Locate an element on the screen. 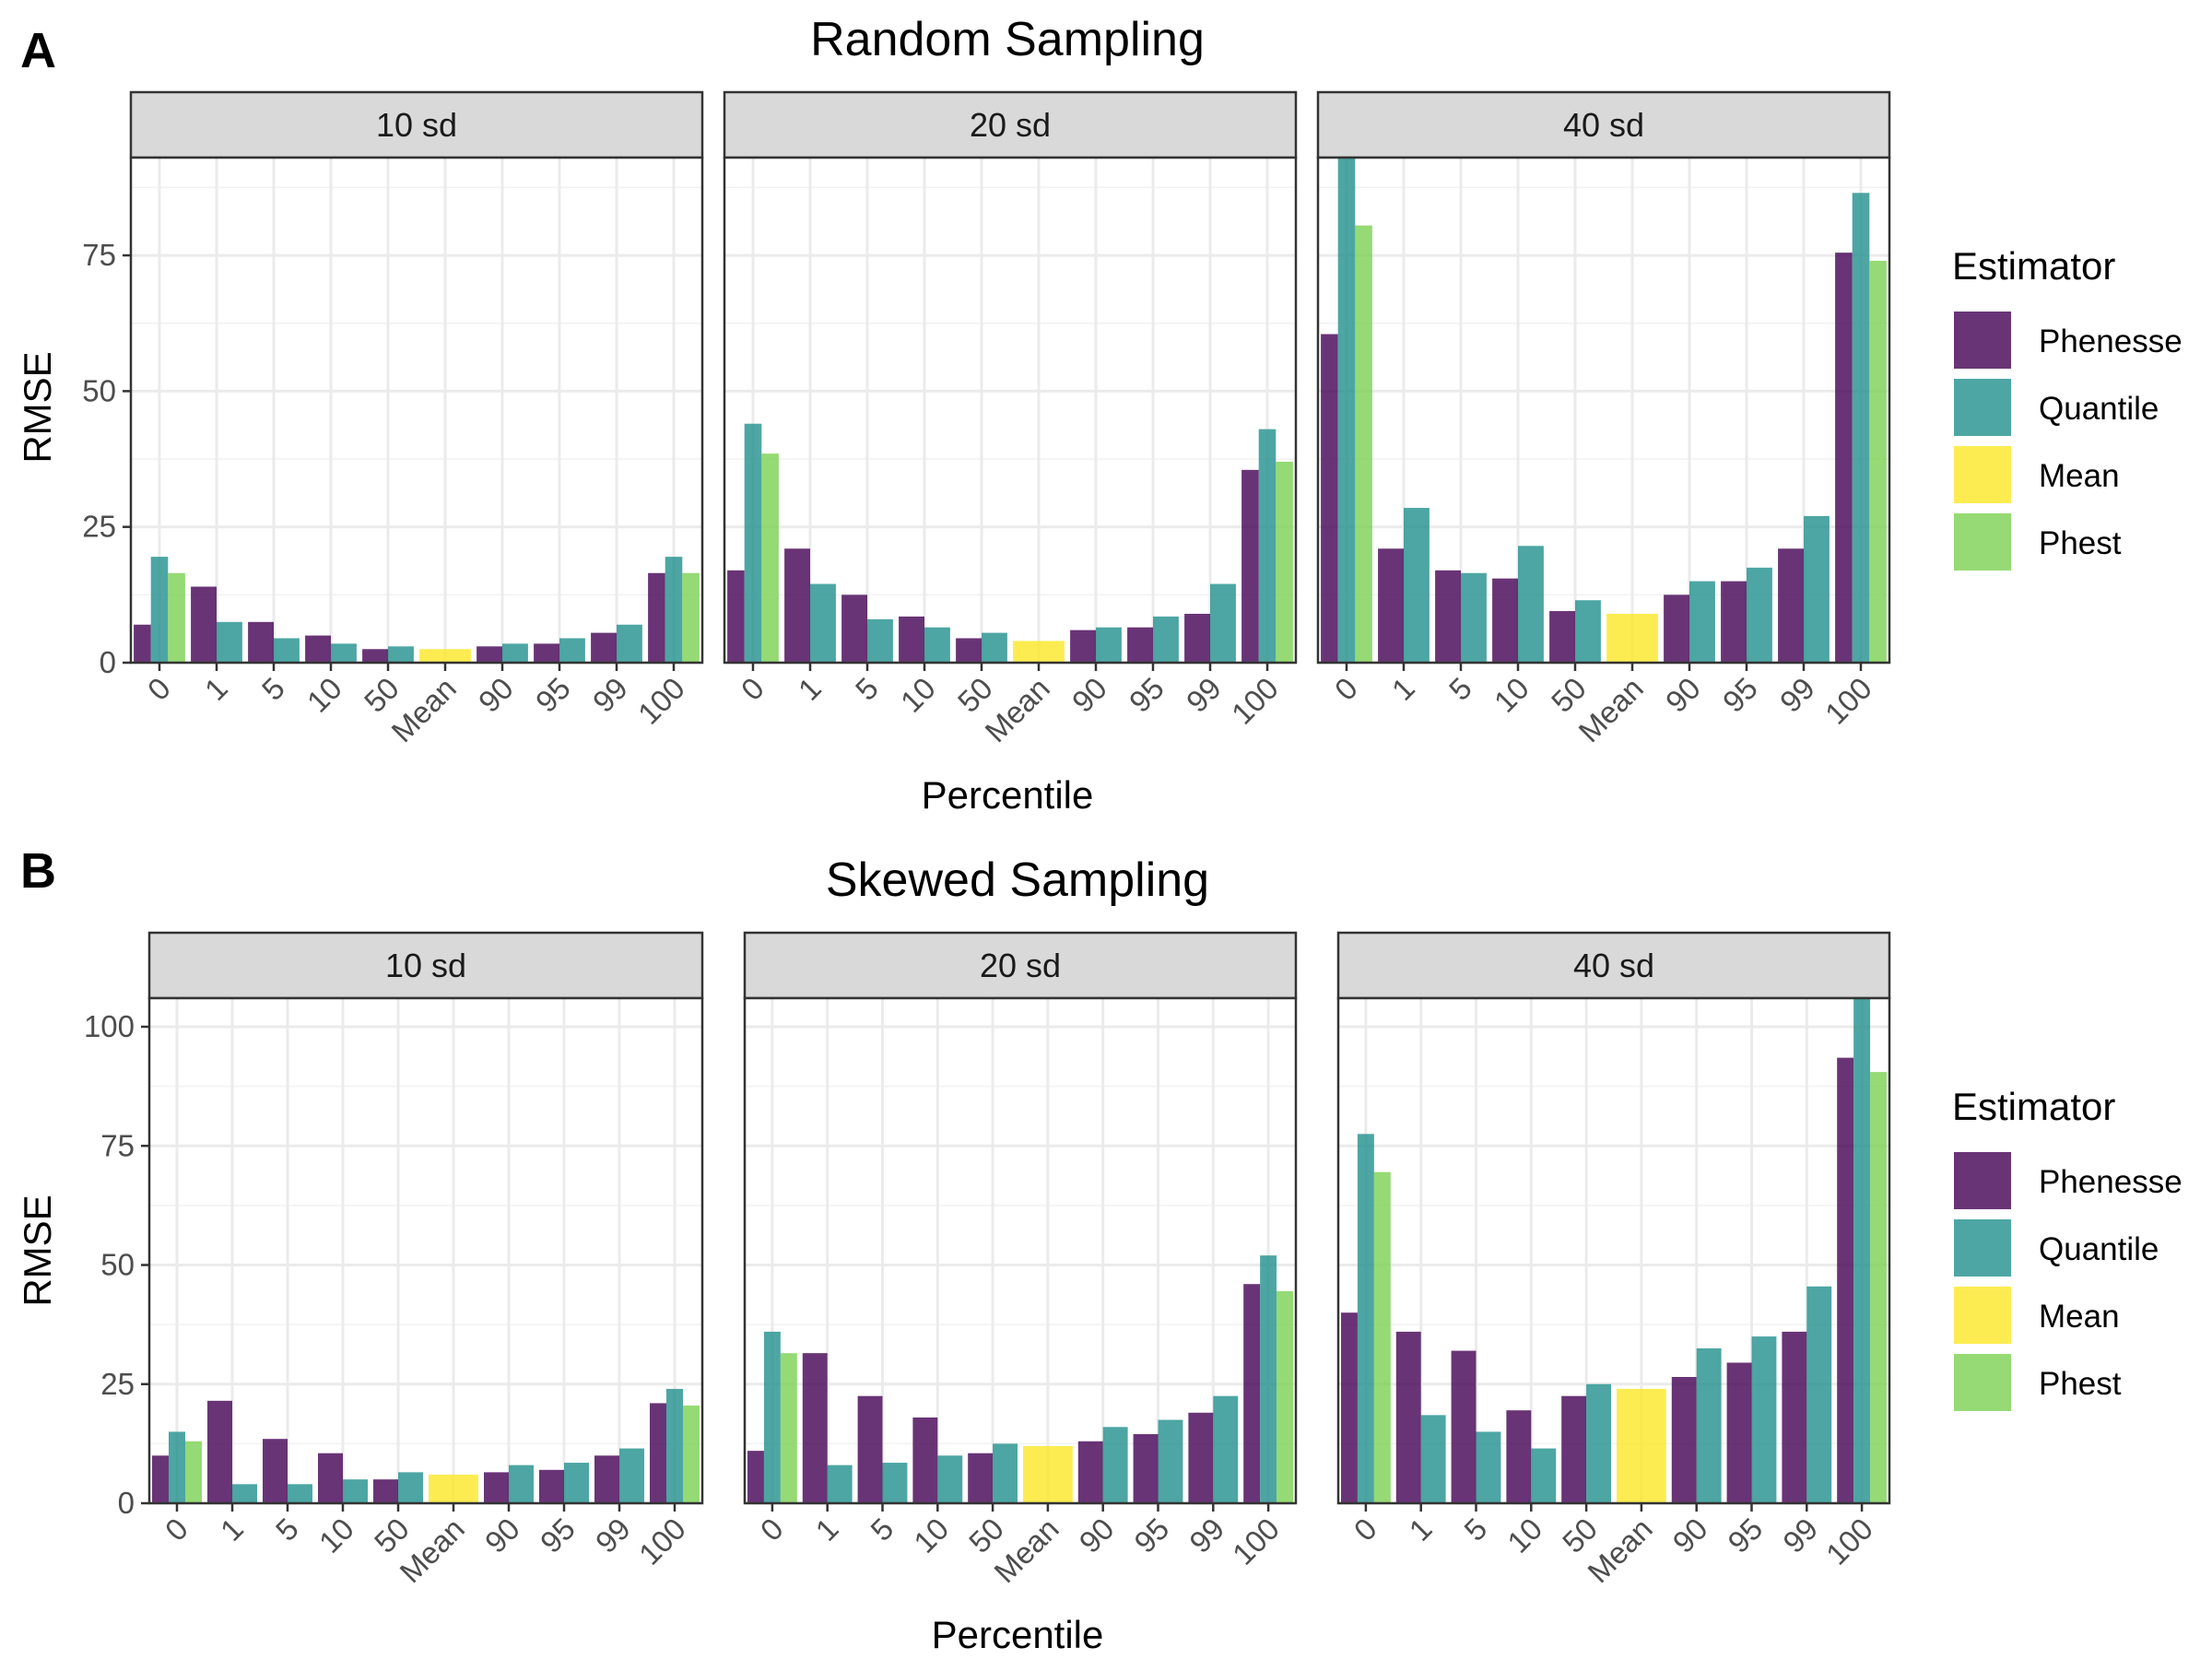  x-axis-title-b: Percentile is located at coordinates (1018, 1634).